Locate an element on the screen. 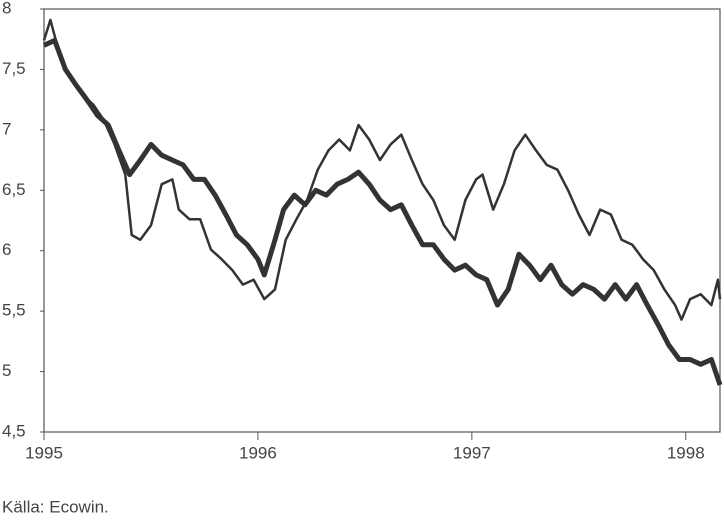 This screenshot has height=522, width=724. x-tick-label: 1998 is located at coordinates (686, 452).